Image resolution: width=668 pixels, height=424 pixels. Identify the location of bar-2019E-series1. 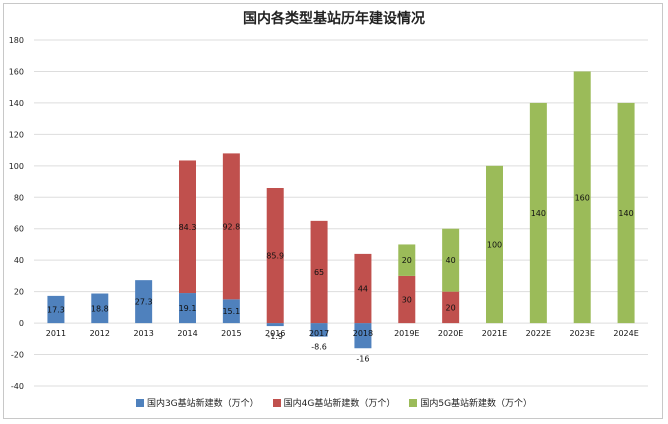
(407, 299).